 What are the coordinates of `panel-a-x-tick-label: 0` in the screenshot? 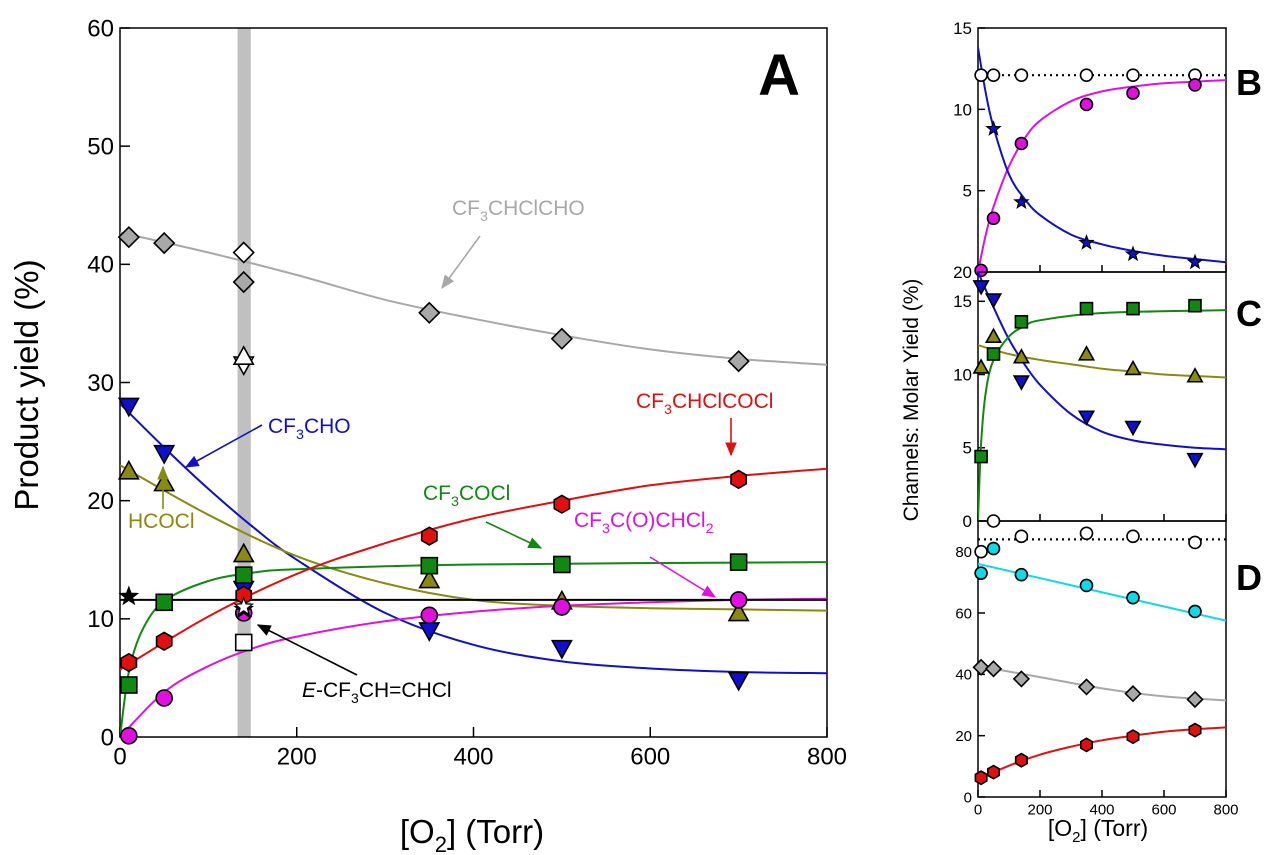 It's located at (119, 757).